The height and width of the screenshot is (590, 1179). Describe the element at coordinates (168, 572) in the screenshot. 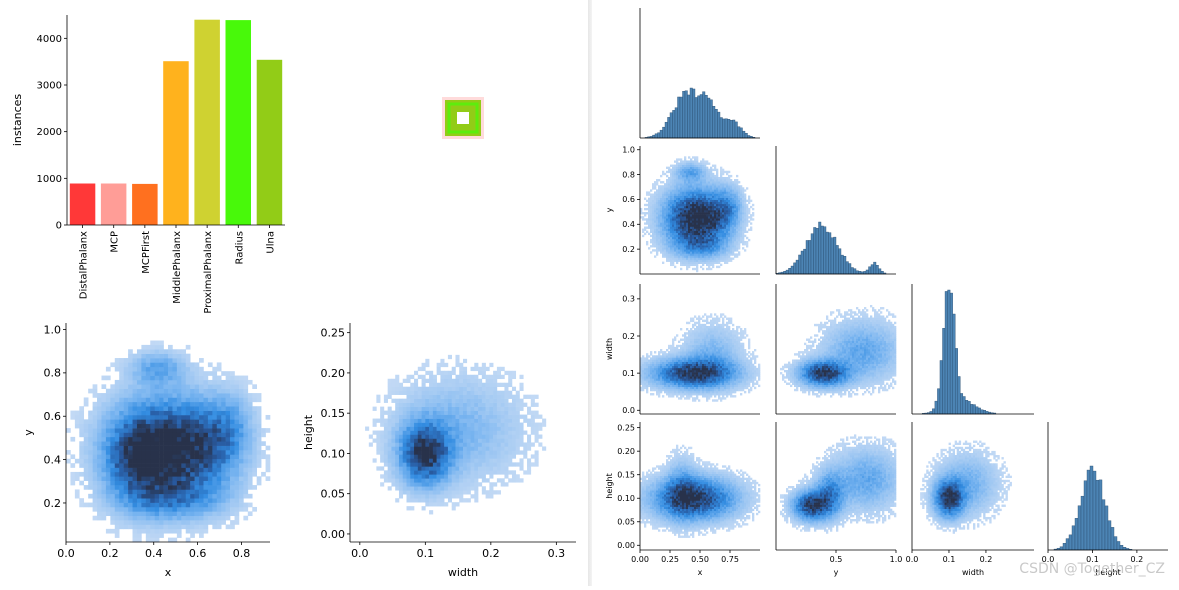

I see `xy-hist-xlabel: x` at that location.